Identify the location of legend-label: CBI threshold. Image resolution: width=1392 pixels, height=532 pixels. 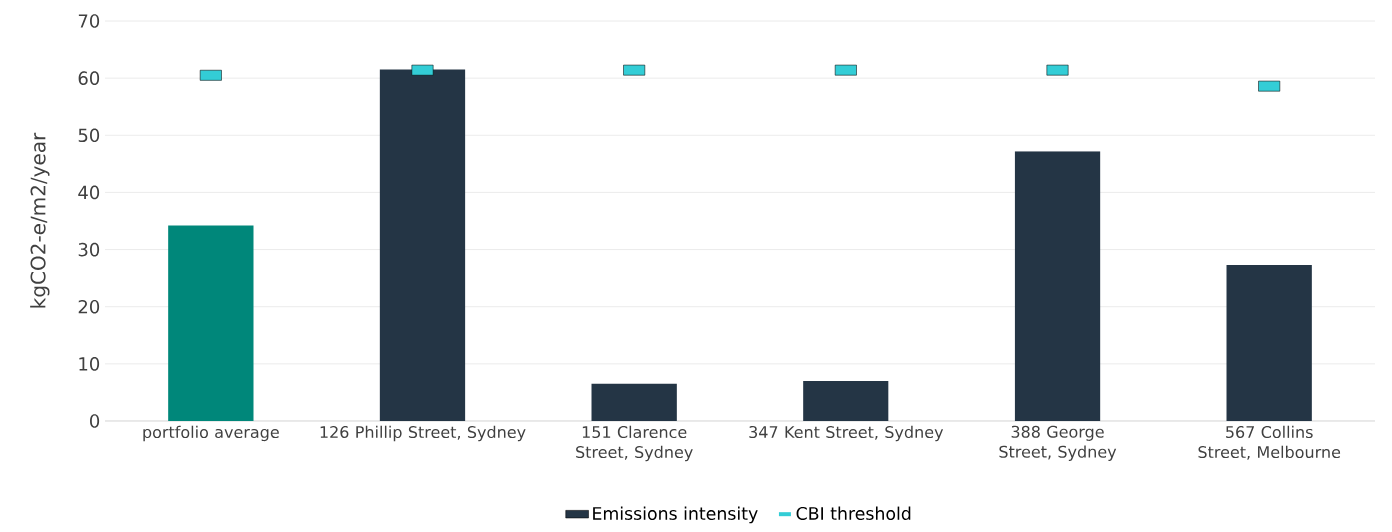
(853, 513).